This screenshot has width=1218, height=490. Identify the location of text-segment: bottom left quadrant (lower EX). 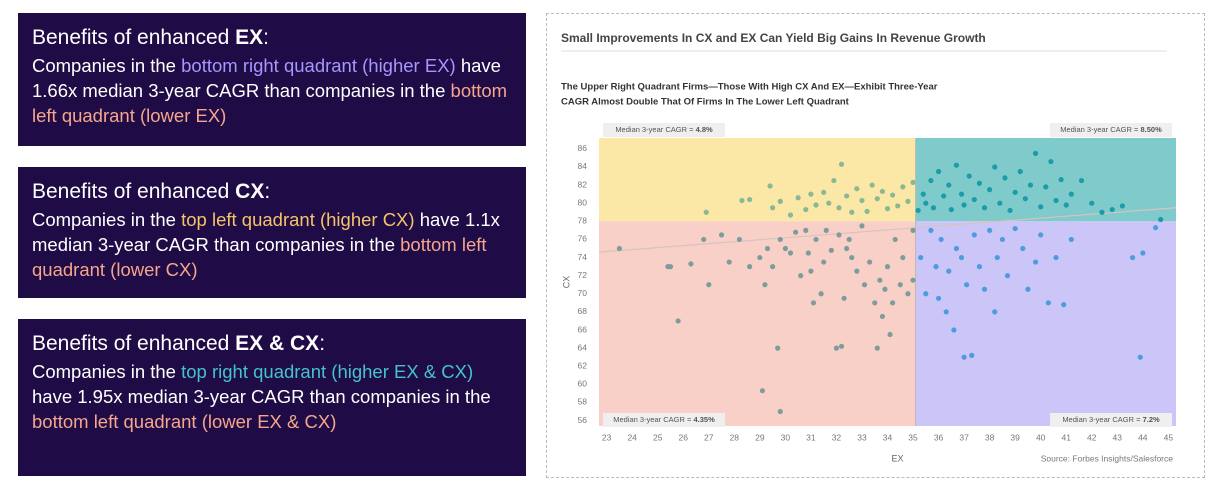
(270, 103).